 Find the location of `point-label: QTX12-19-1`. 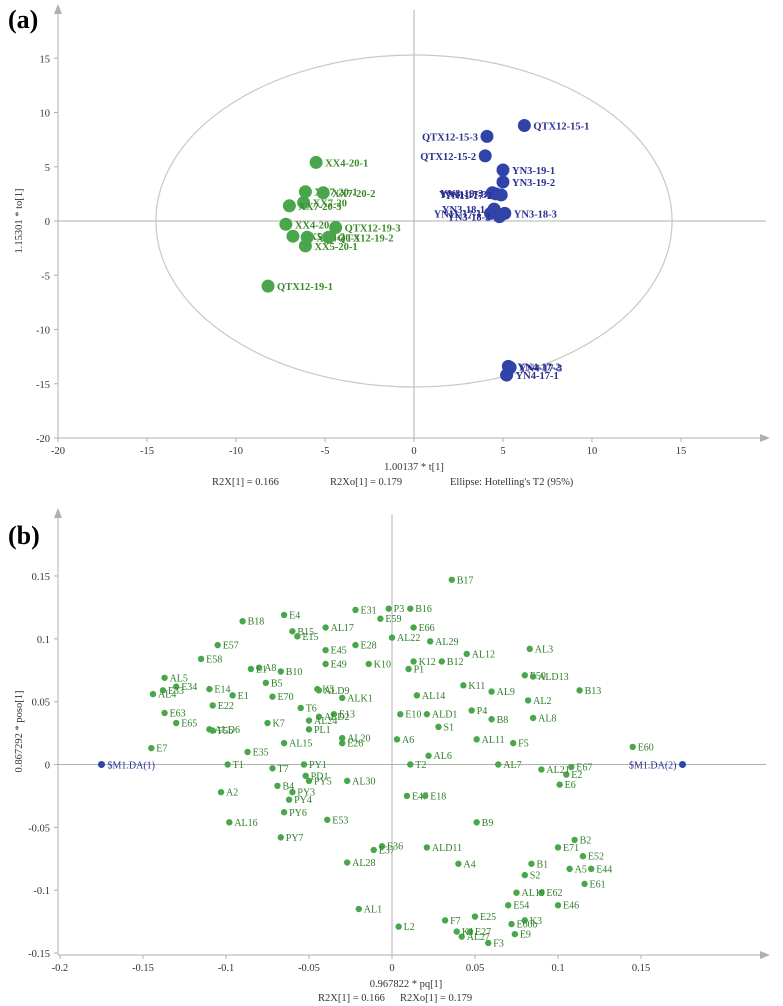

point-label: QTX12-19-1 is located at coordinates (305, 287).